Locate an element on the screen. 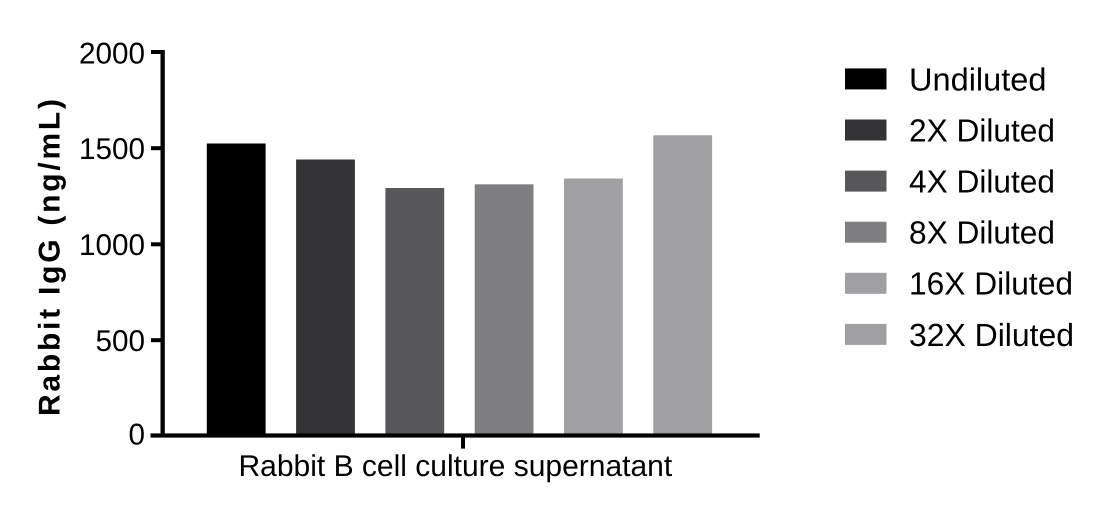  svg-text: 2000 is located at coordinates (112, 54).